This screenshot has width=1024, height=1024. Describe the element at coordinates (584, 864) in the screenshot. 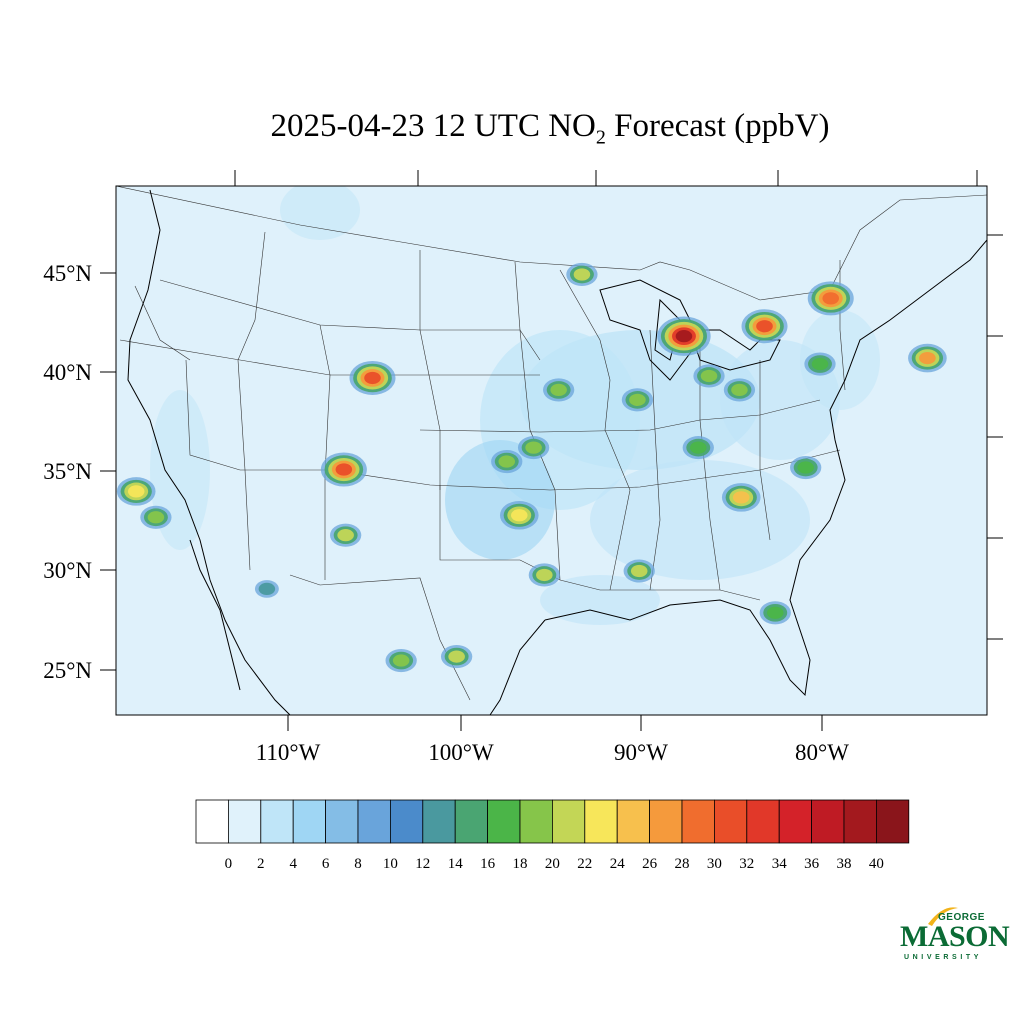

I see `colorbar-tick-label: 22` at that location.